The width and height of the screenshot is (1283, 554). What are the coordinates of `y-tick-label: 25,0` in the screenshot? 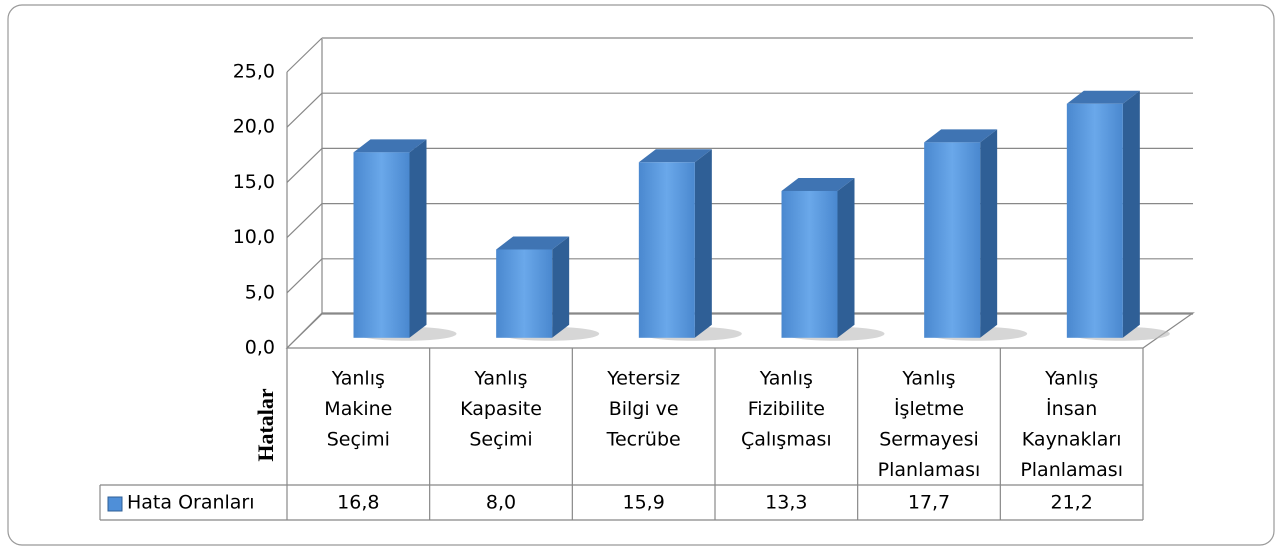 It's located at (254, 72).